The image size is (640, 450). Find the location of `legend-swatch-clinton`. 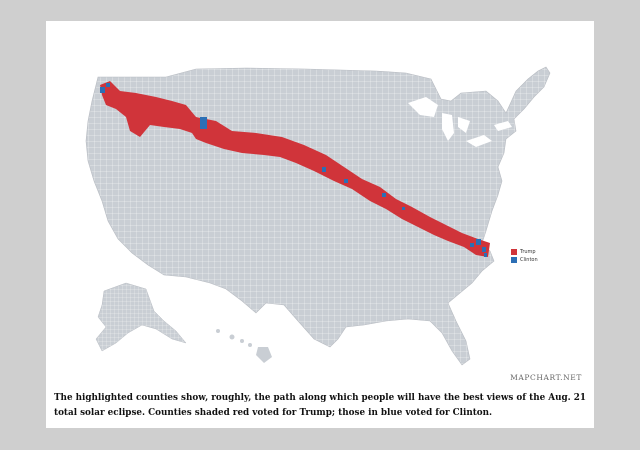

legend-swatch-clinton is located at coordinates (514, 260).